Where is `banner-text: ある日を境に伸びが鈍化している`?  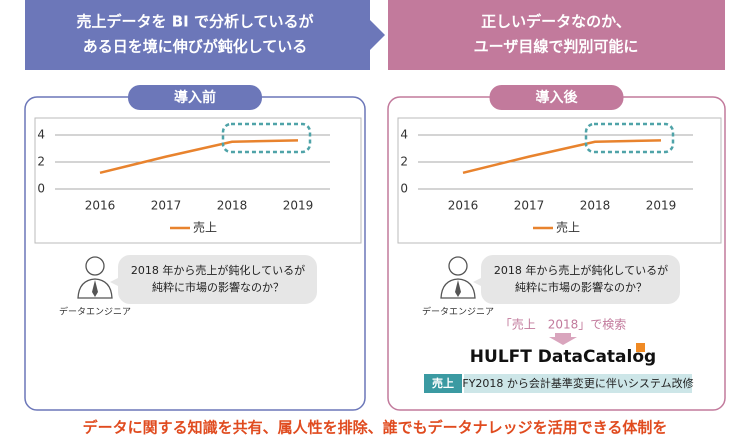
banner-text: ある日を境に伸びが鈍化している is located at coordinates (195, 47).